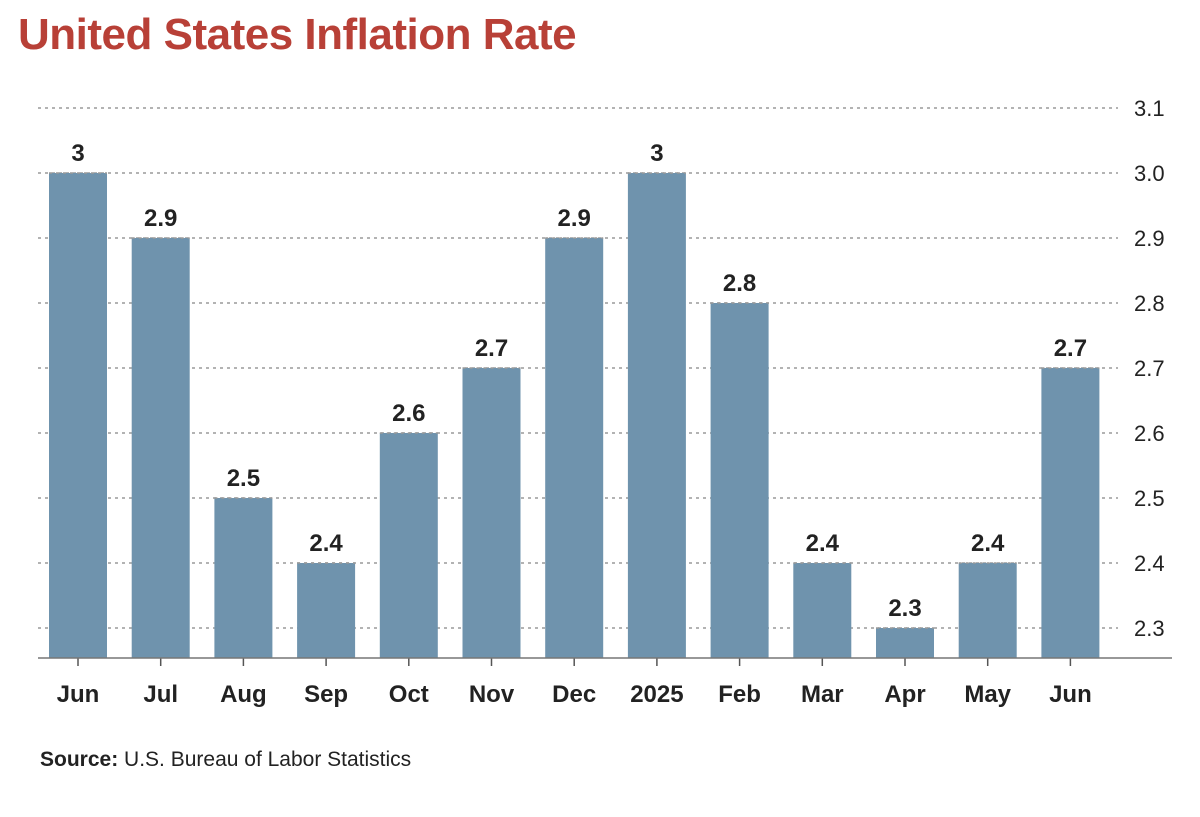 This screenshot has height=817, width=1200. I want to click on data-label: 2.3, so click(904, 608).